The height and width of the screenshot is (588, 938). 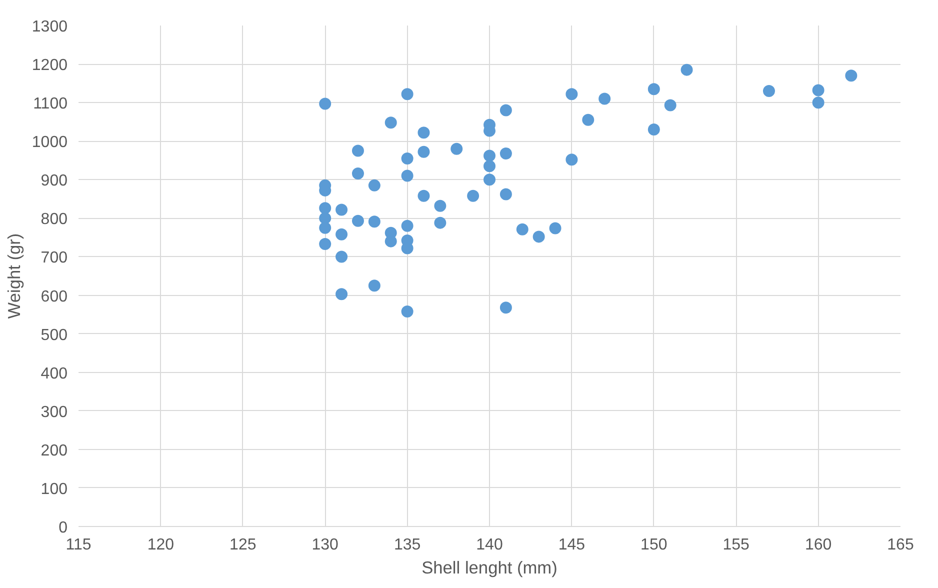 What do you see at coordinates (54, 412) in the screenshot?
I see `y-tick-label: 300` at bounding box center [54, 412].